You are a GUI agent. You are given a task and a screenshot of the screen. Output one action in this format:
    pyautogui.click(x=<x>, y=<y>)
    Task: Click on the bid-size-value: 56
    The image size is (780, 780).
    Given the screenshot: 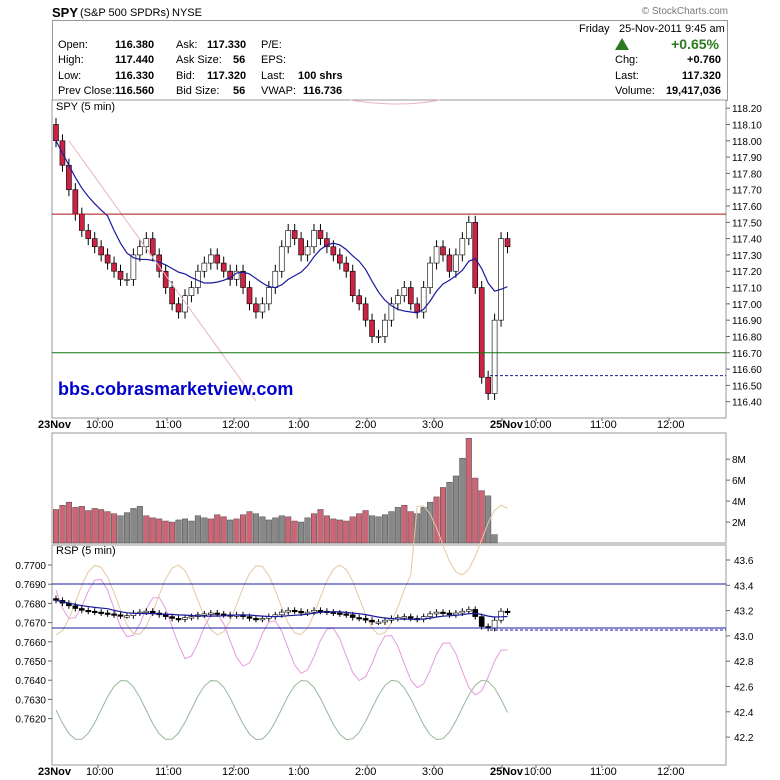 What is the action you would take?
    pyautogui.click(x=239, y=91)
    